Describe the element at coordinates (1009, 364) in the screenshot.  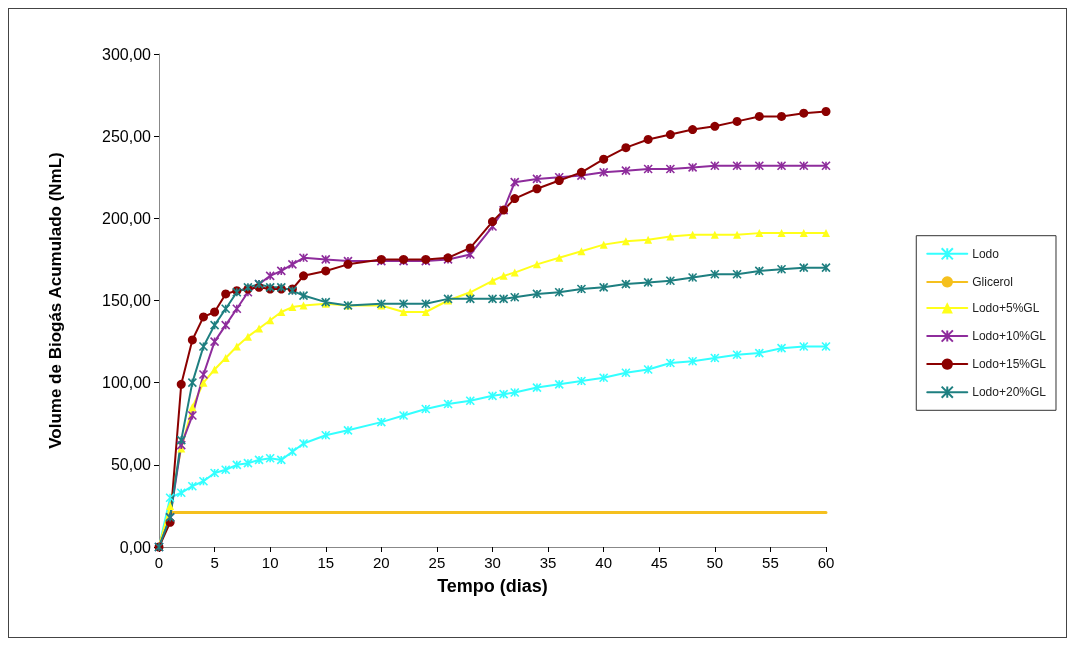
I see `legend-label: Lodo+15%GL` at that location.